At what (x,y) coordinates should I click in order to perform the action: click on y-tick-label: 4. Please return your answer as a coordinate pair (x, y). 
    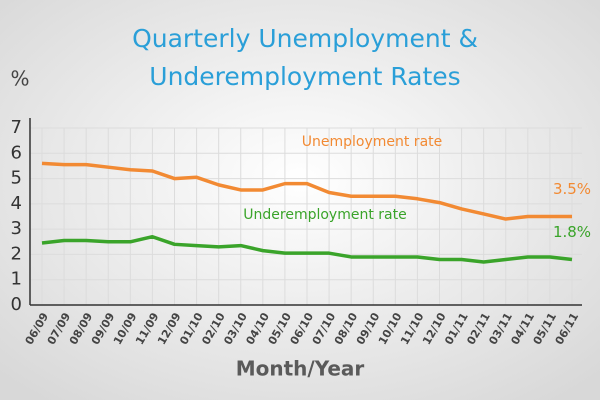
    Looking at the image, I should click on (16, 203).